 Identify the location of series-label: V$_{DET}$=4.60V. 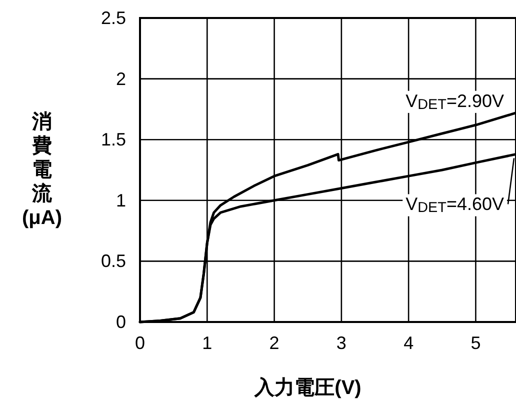
(455, 205).